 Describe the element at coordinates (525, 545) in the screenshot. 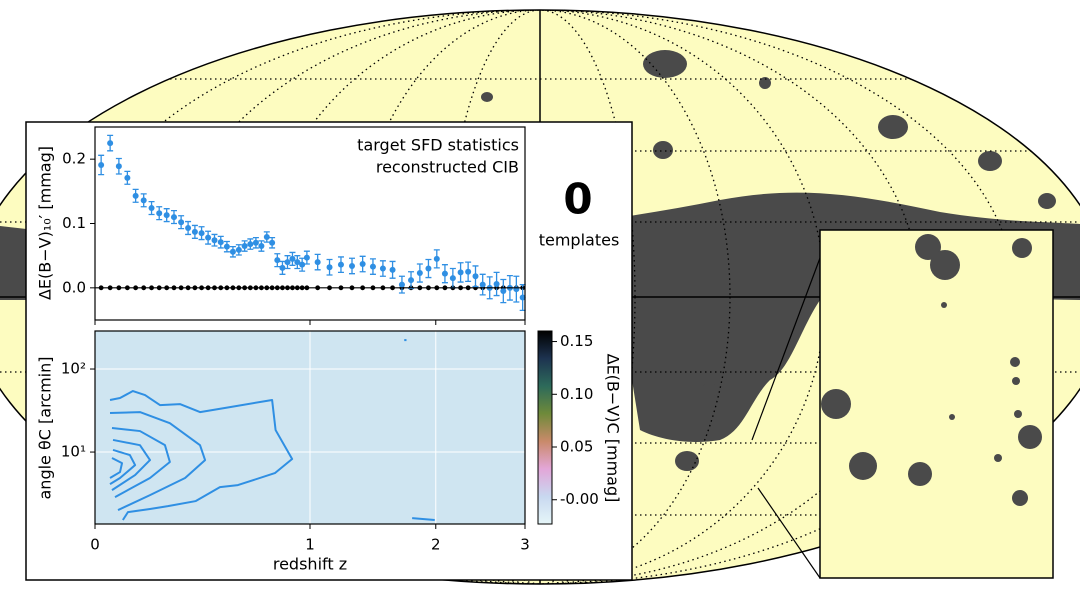

I see `x-tick-label: 3` at that location.